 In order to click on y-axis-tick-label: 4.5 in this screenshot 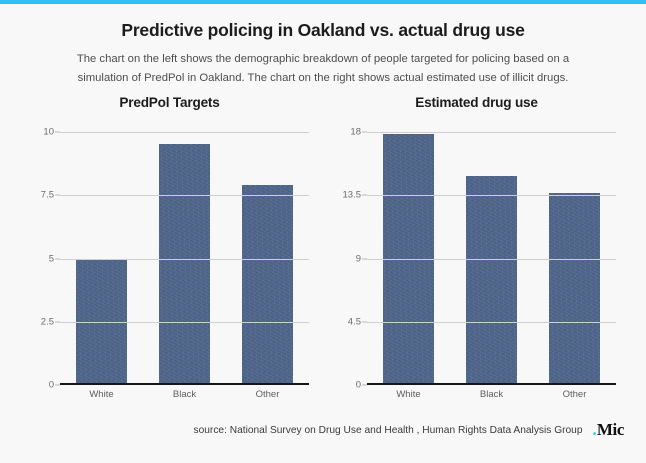, I will do `click(354, 322)`.